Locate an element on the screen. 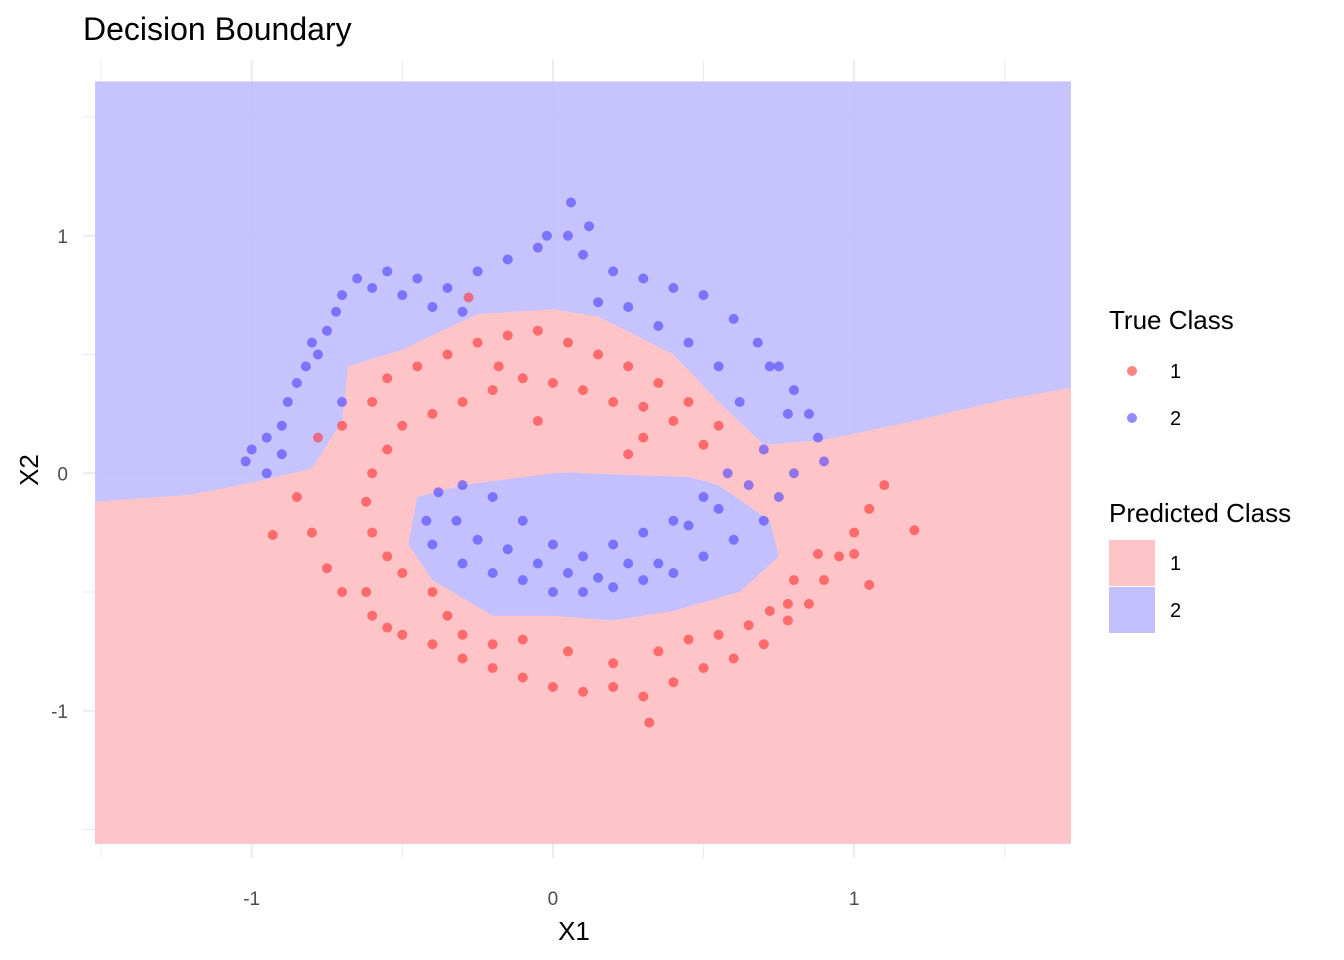  legend: True Class 12 Predicted Class 12 is located at coordinates (1200, 469).